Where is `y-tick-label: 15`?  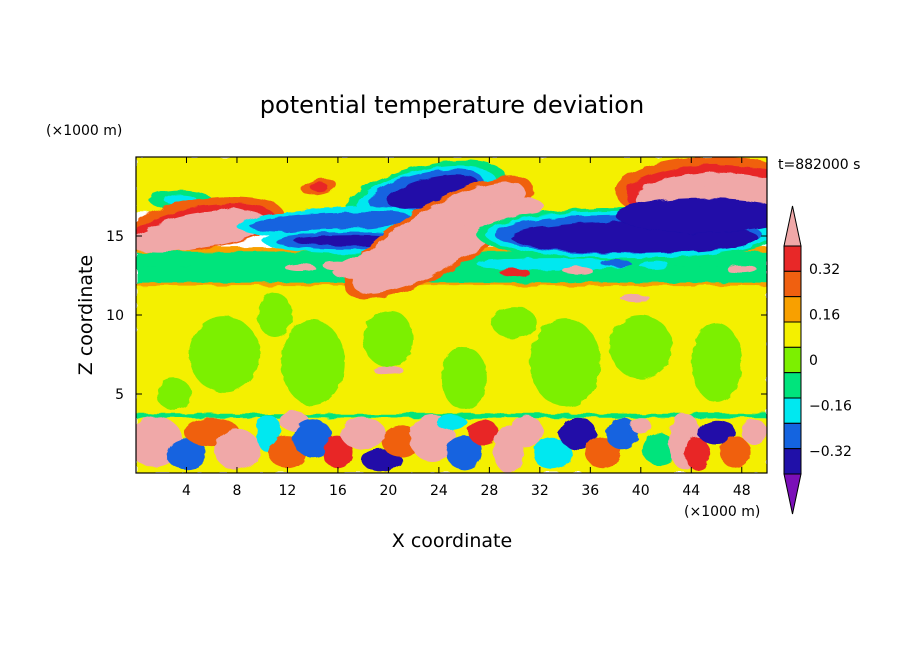 y-tick-label: 15 is located at coordinates (115, 237).